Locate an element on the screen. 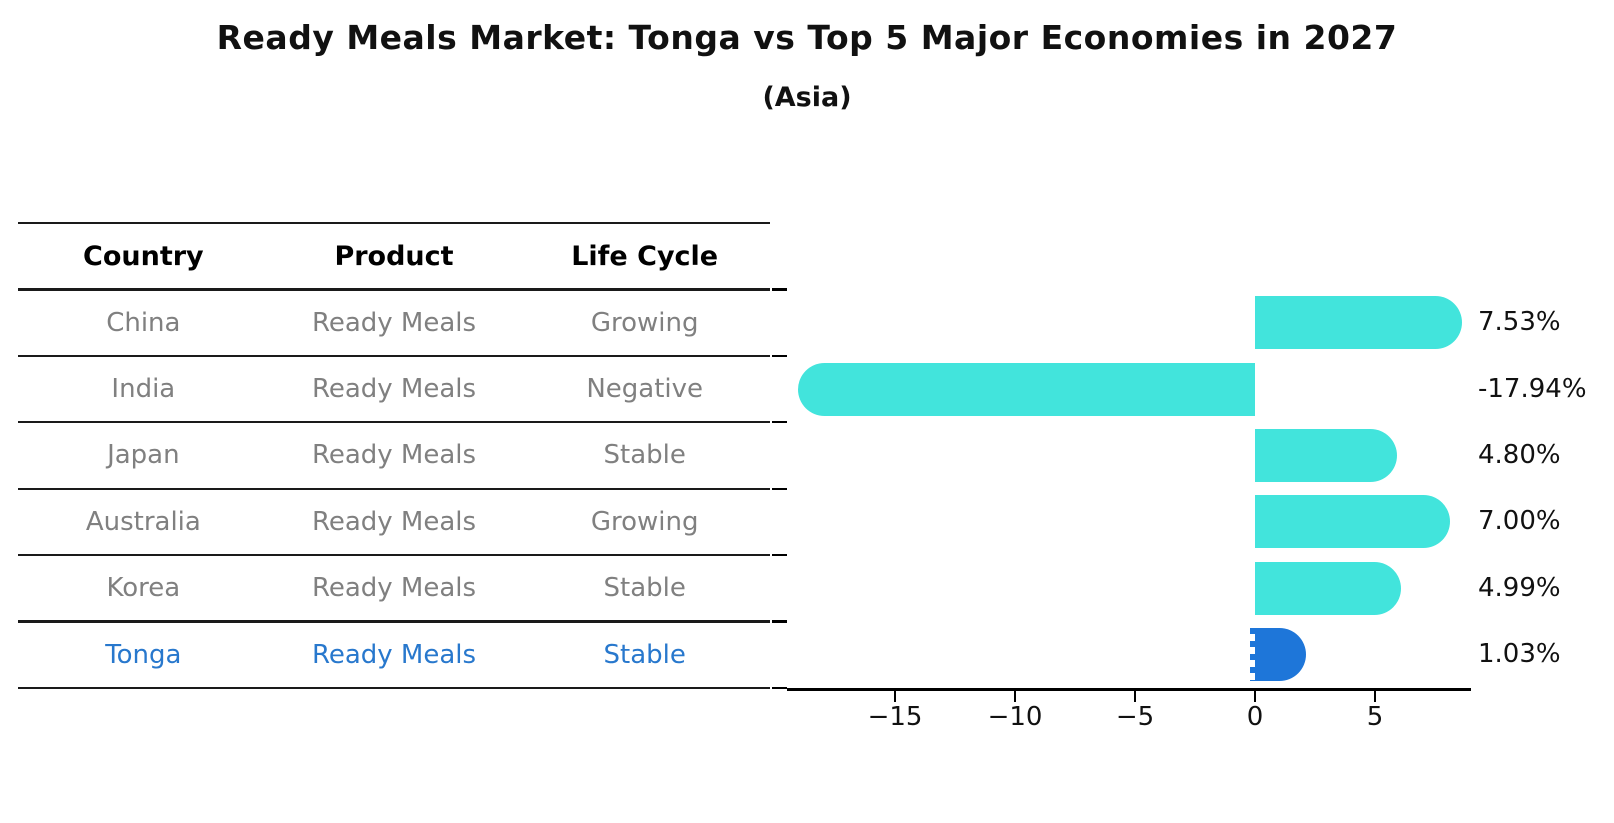 The height and width of the screenshot is (823, 1614). table-row-australia: Australia Ready Meals Growing is located at coordinates (394, 522).